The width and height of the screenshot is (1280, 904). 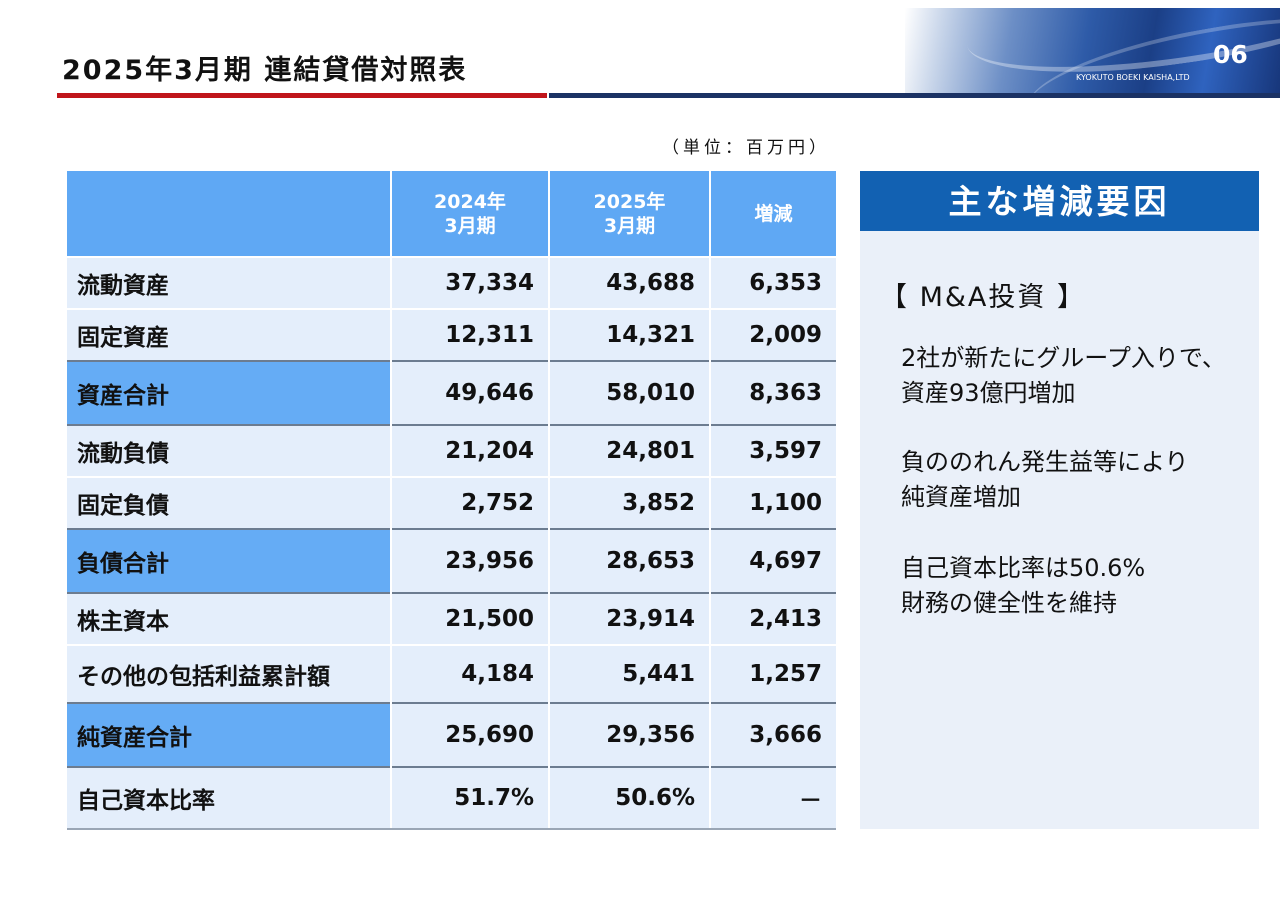 I want to click on table-row: 株主資本 21,500 23,914 2,413, so click(x=451, y=618).